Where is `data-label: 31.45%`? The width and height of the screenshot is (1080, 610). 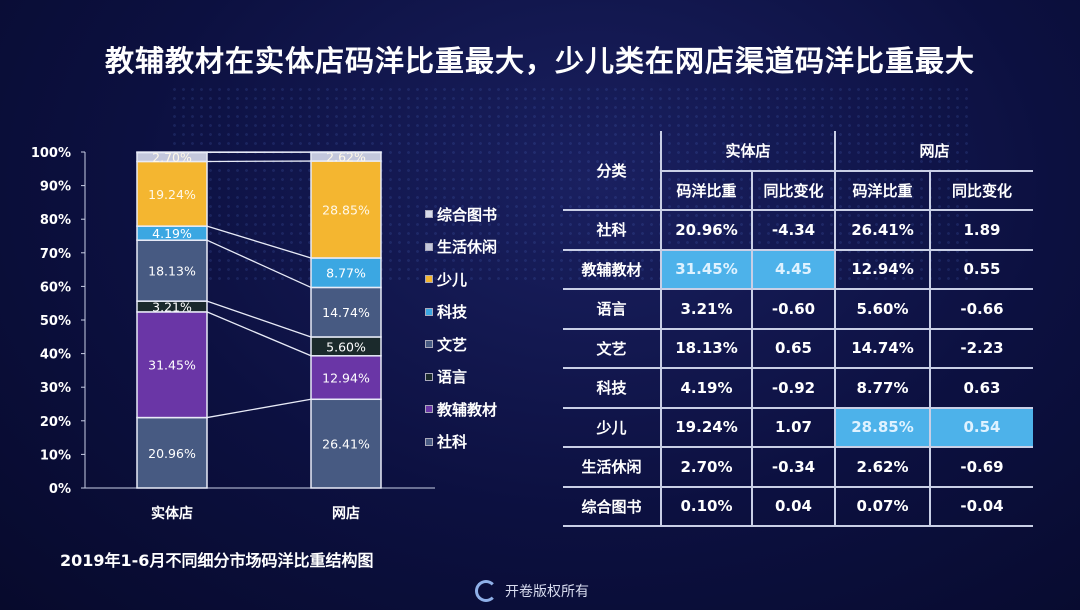 data-label: 31.45% is located at coordinates (172, 365).